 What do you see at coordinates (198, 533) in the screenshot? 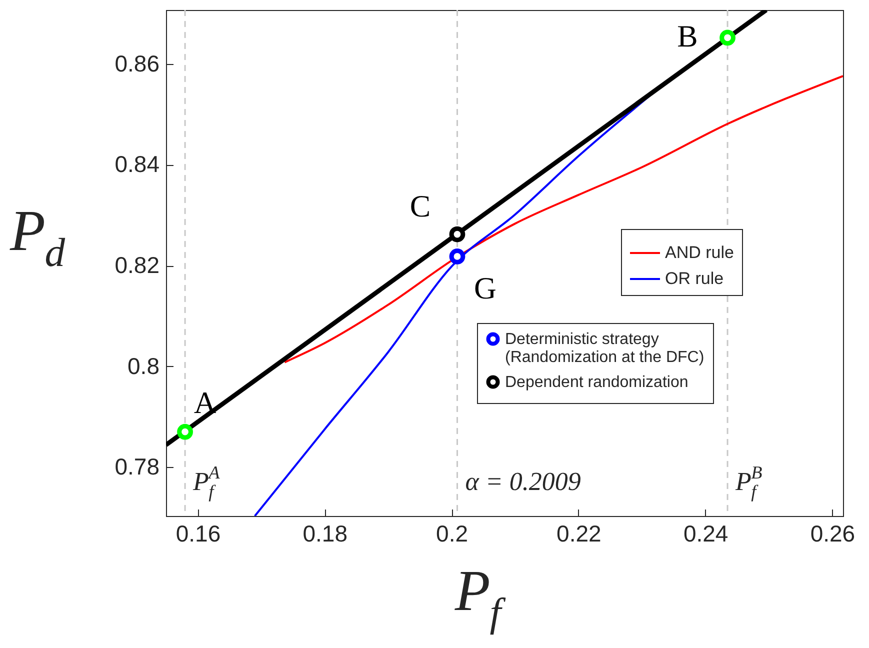
I see `x-tick-label: 0.16` at bounding box center [198, 533].